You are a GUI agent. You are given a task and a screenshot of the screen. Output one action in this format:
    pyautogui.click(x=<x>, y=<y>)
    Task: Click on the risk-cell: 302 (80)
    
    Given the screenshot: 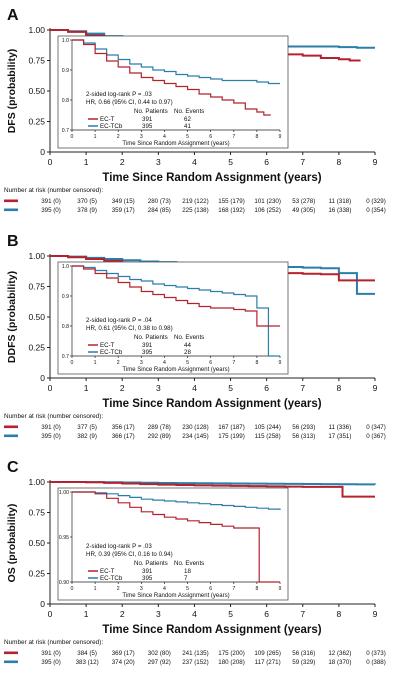 What is the action you would take?
    pyautogui.click(x=159, y=653)
    